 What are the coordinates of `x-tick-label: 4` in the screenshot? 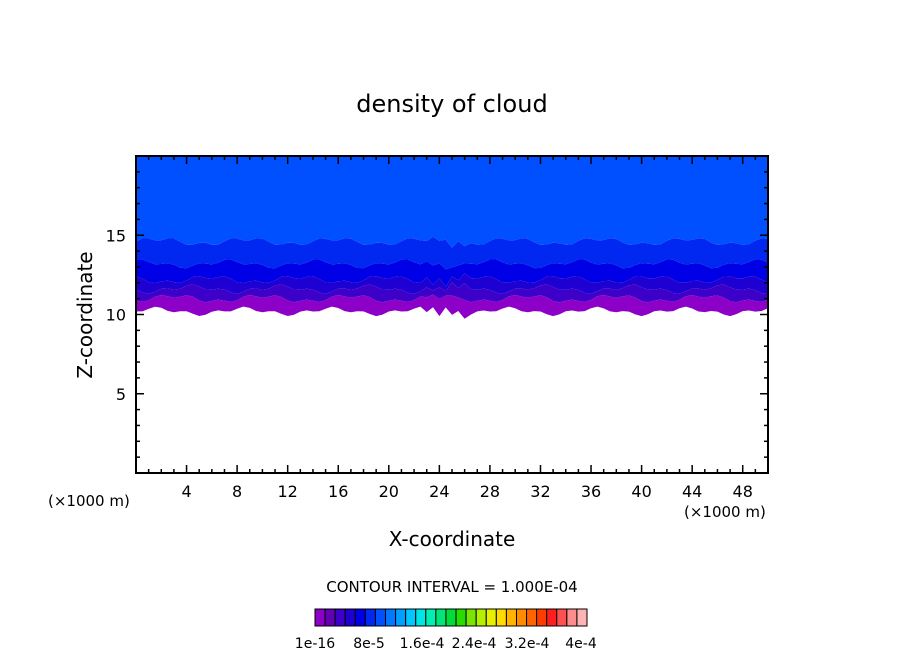 It's located at (186, 491).